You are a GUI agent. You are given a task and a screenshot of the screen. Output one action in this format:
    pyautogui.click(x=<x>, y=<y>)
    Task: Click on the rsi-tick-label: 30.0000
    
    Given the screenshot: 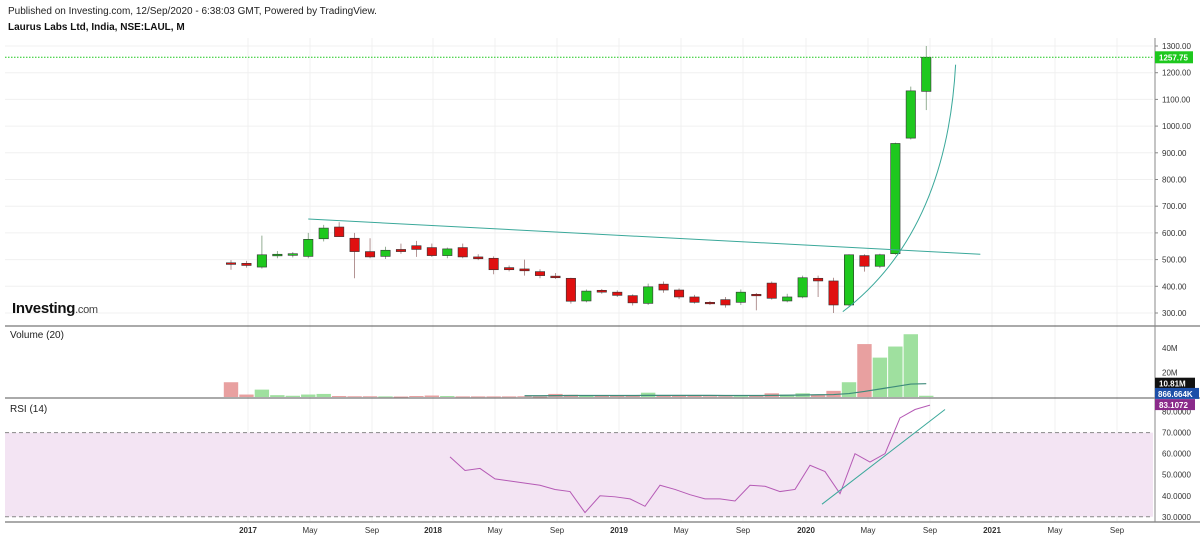 What is the action you would take?
    pyautogui.click(x=1176, y=517)
    